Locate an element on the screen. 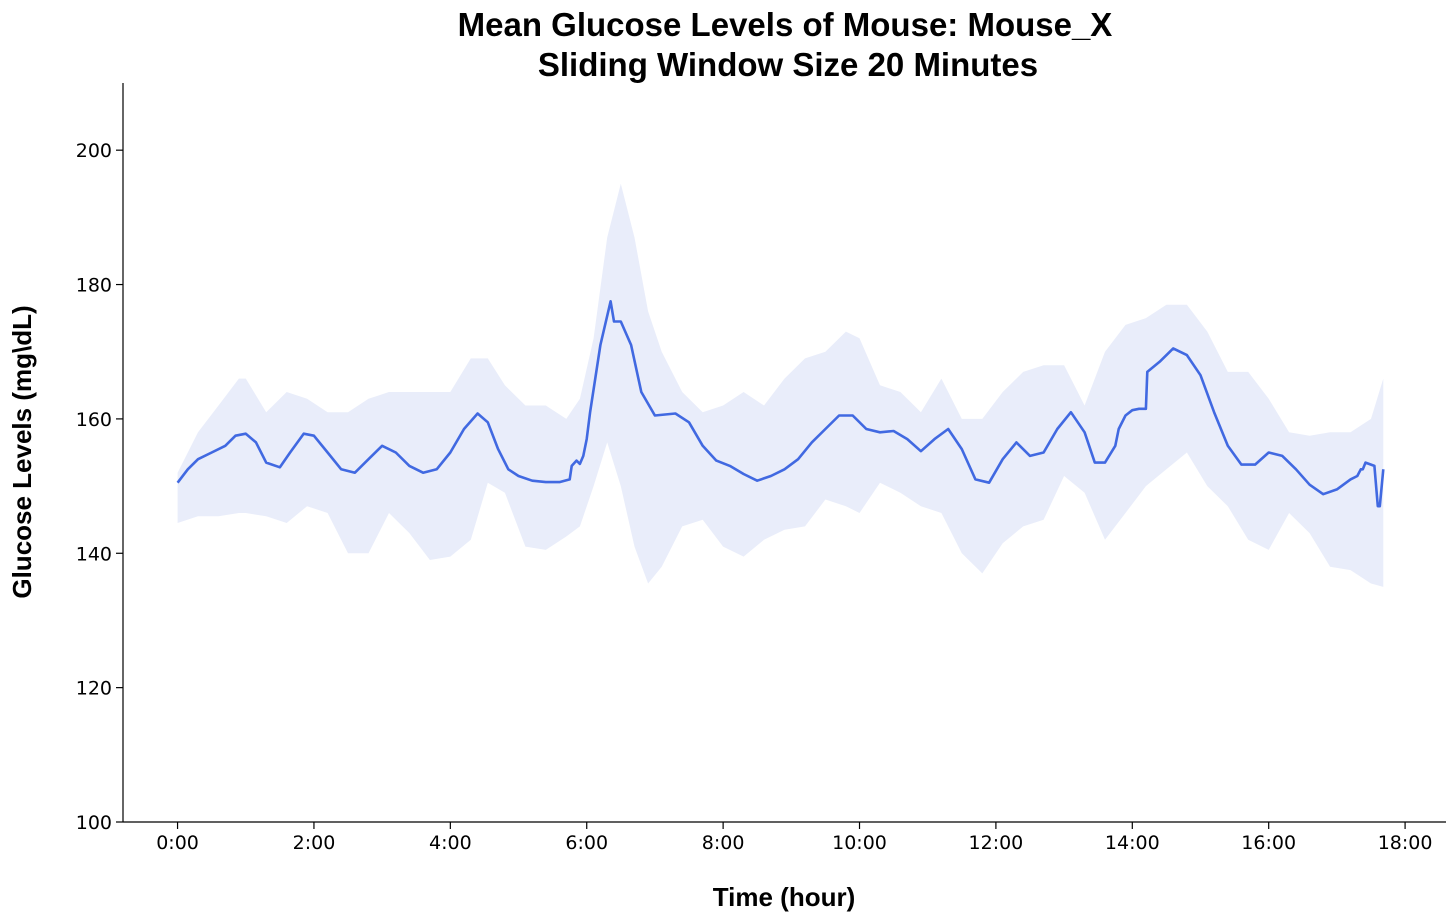  chart-title-line1: Mean Glucose Levels of Mouse: Mouse_X is located at coordinates (785, 24).